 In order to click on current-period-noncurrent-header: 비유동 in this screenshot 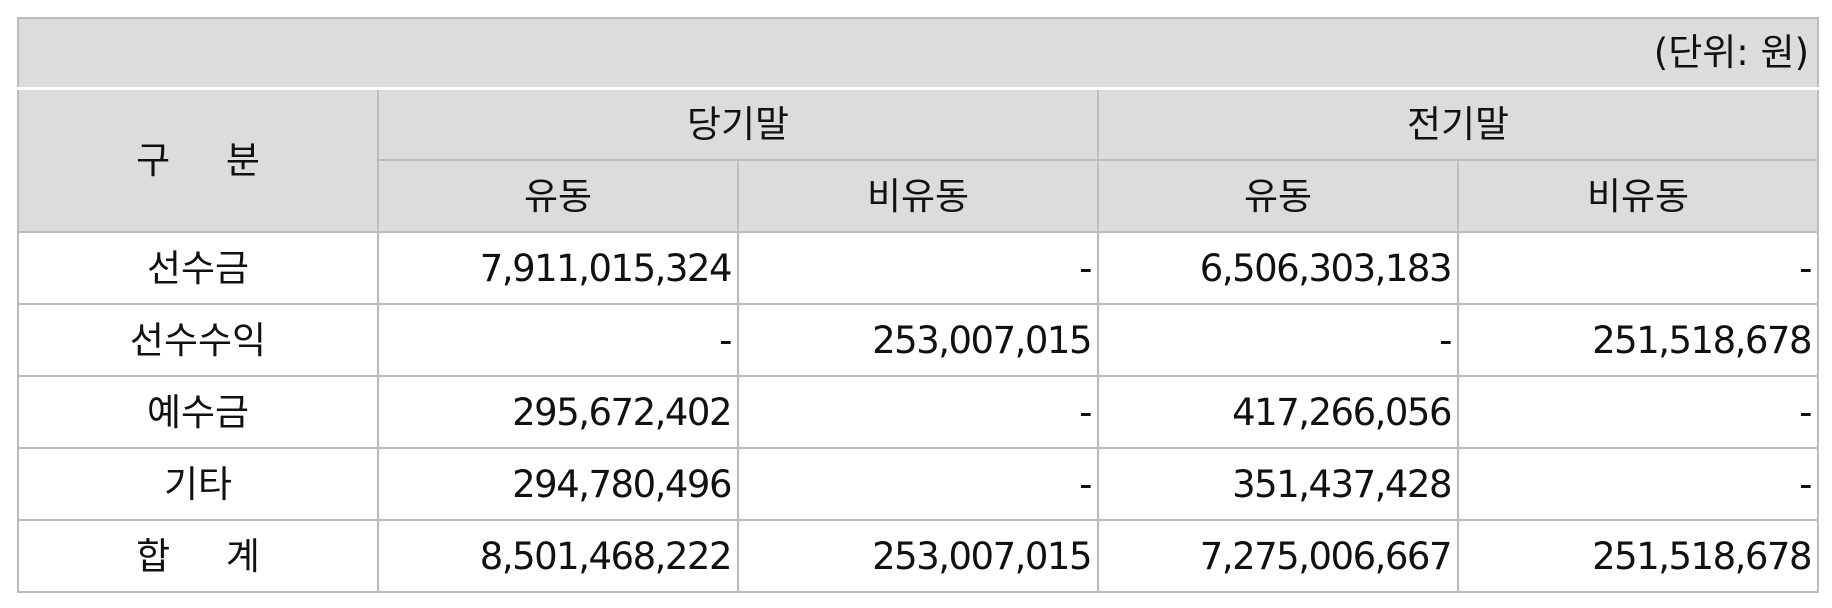, I will do `click(918, 196)`.